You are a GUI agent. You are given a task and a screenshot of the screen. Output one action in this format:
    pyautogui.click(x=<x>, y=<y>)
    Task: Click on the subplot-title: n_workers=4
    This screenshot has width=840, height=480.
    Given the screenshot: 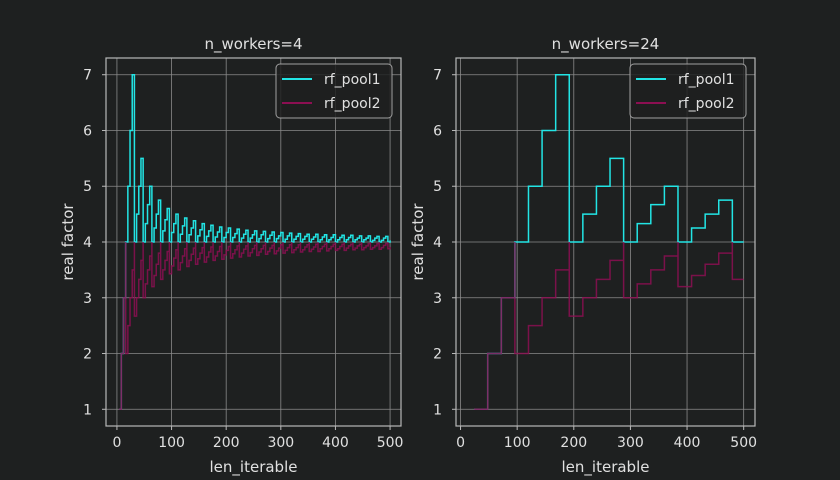 What is the action you would take?
    pyautogui.click(x=253, y=44)
    